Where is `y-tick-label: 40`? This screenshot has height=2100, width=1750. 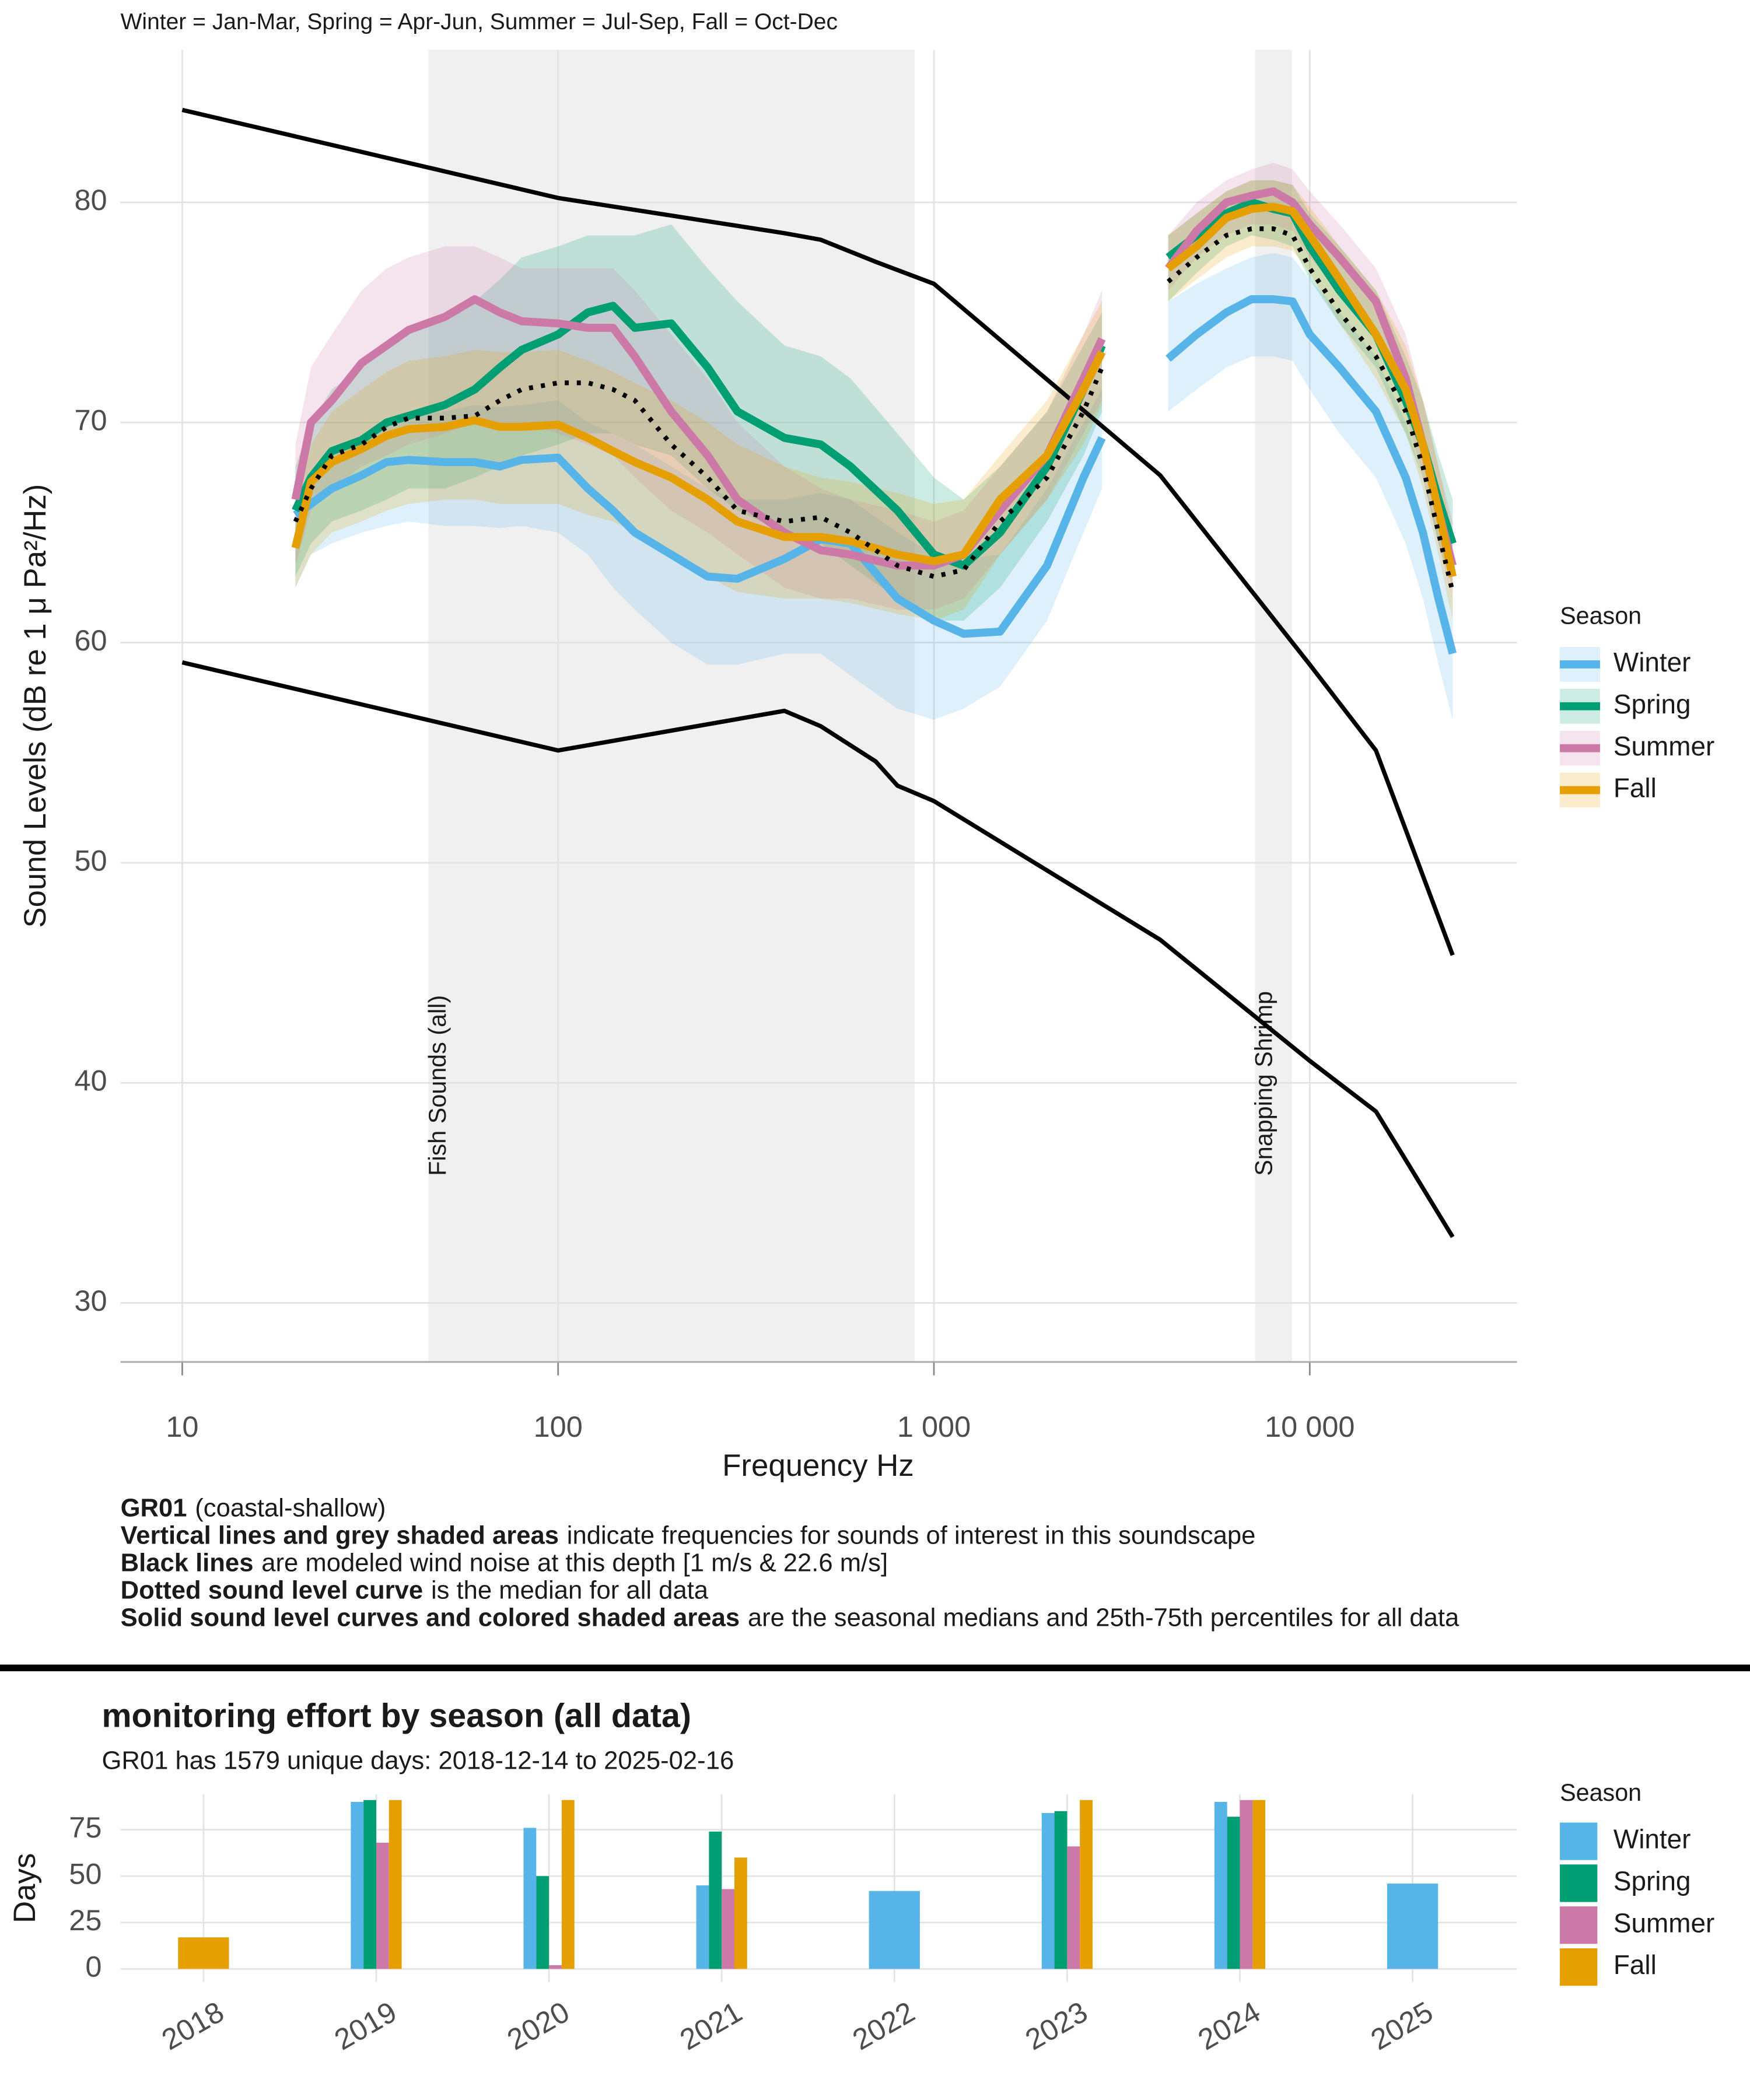 y-tick-label: 40 is located at coordinates (90, 1080).